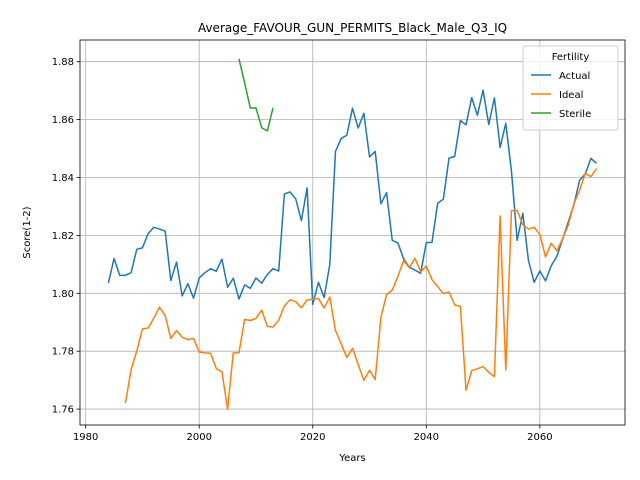 This screenshot has height=480, width=640. What do you see at coordinates (63, 236) in the screenshot?
I see `y-tick-label: 1.82` at bounding box center [63, 236].